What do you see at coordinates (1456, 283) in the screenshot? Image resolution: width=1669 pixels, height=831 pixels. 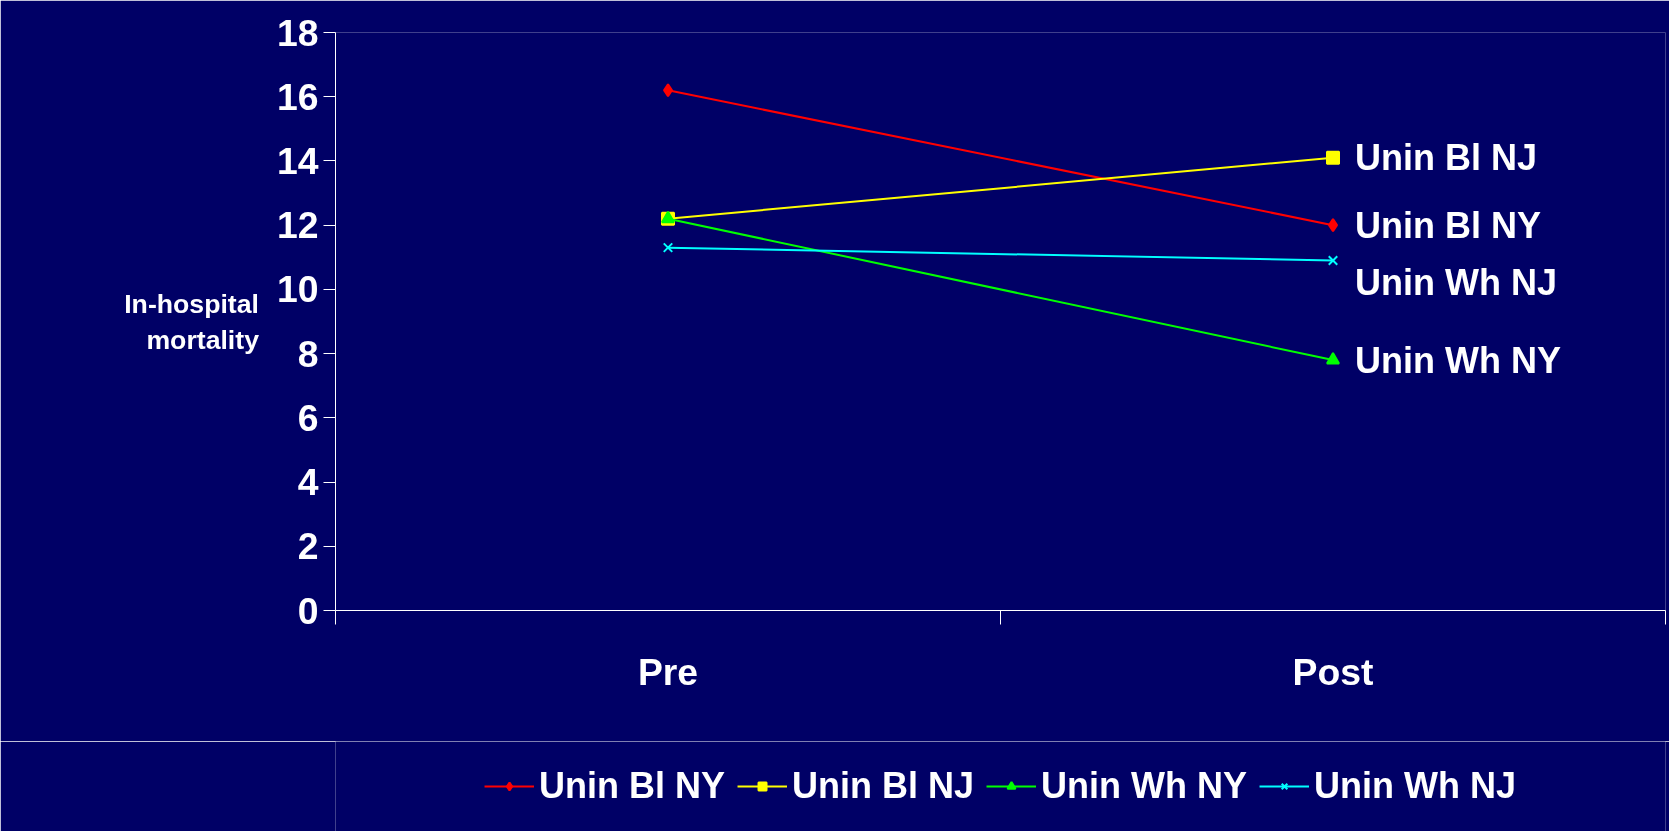 I see `text: Unin Wh NJ` at bounding box center [1456, 283].